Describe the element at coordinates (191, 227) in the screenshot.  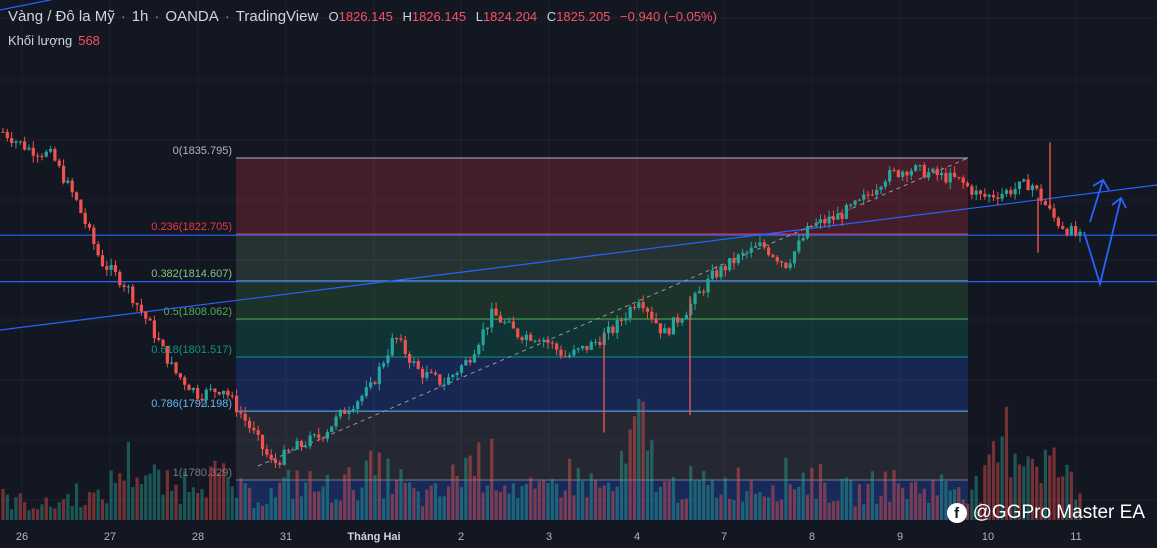
I see `fib-level-label: 0.236(1822.705)` at that location.